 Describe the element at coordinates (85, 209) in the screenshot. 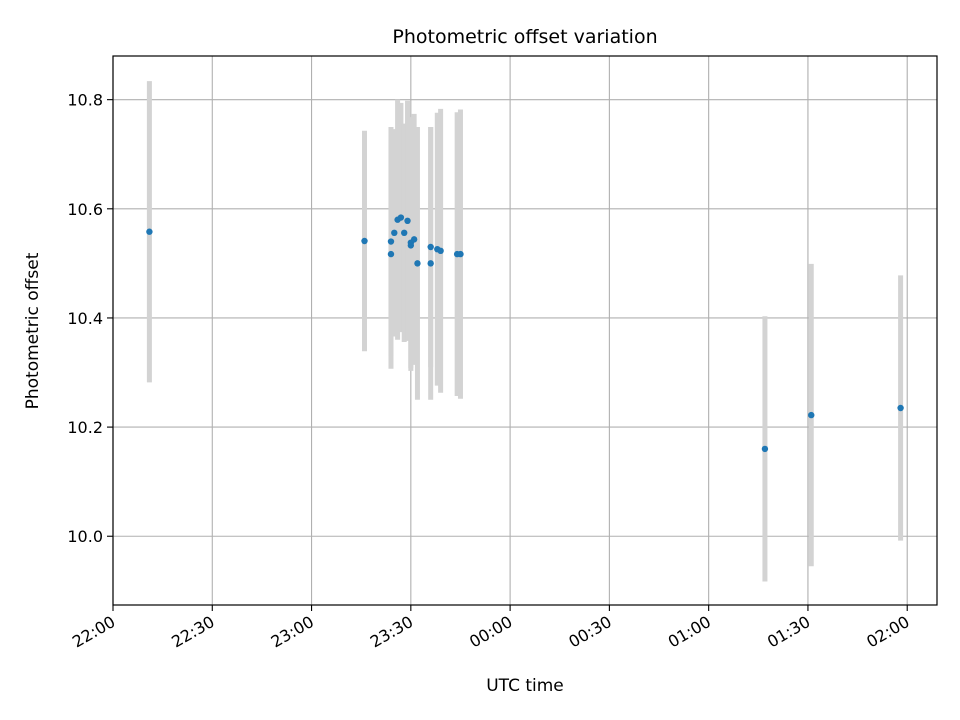

I see `y-tick-label: 10.6` at that location.